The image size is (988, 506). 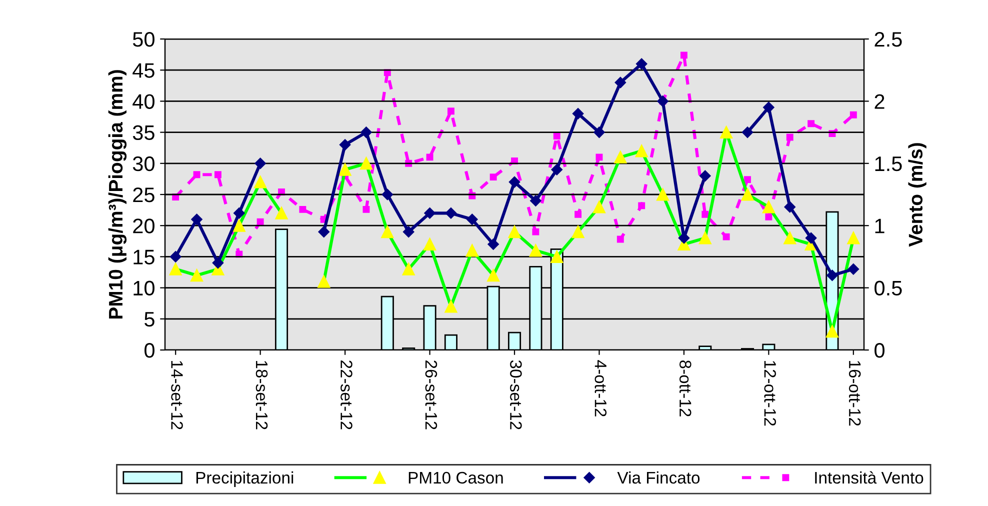 I want to click on y2-tick-label: 0, so click(x=879, y=350).